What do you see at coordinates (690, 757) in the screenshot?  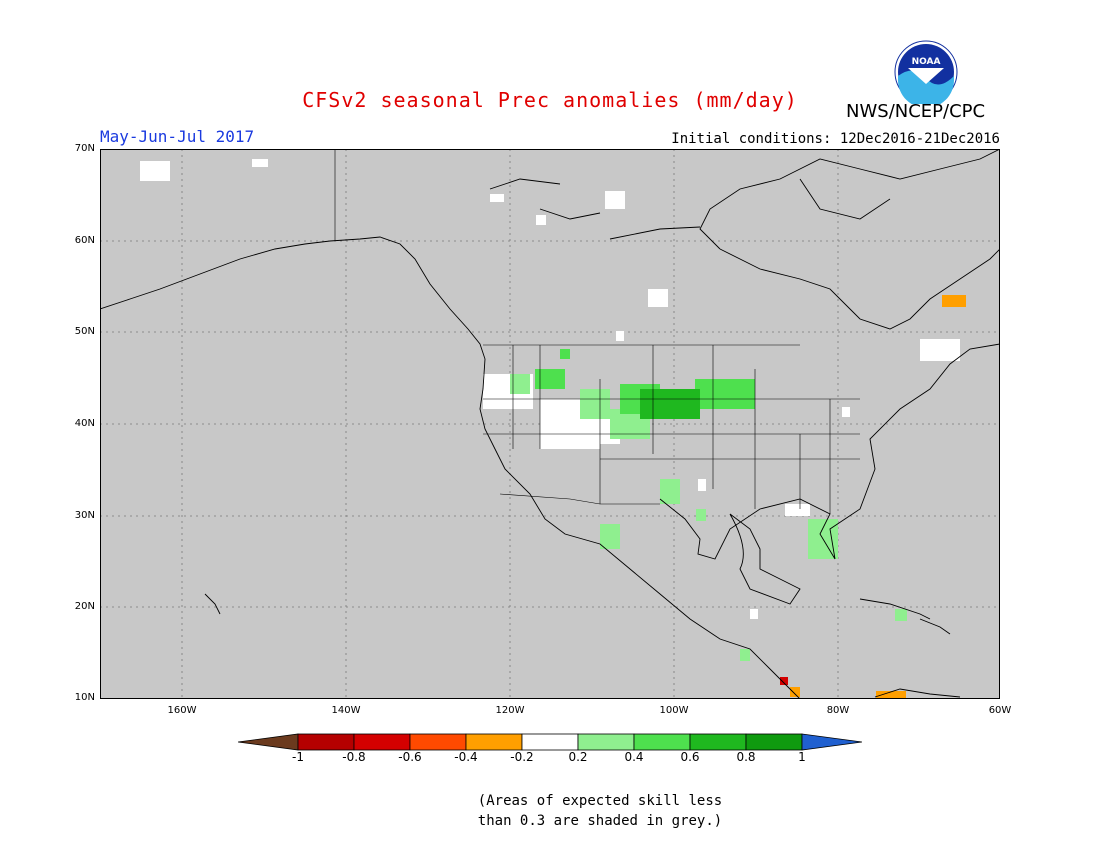 I see `legend-label: 0.6` at bounding box center [690, 757].